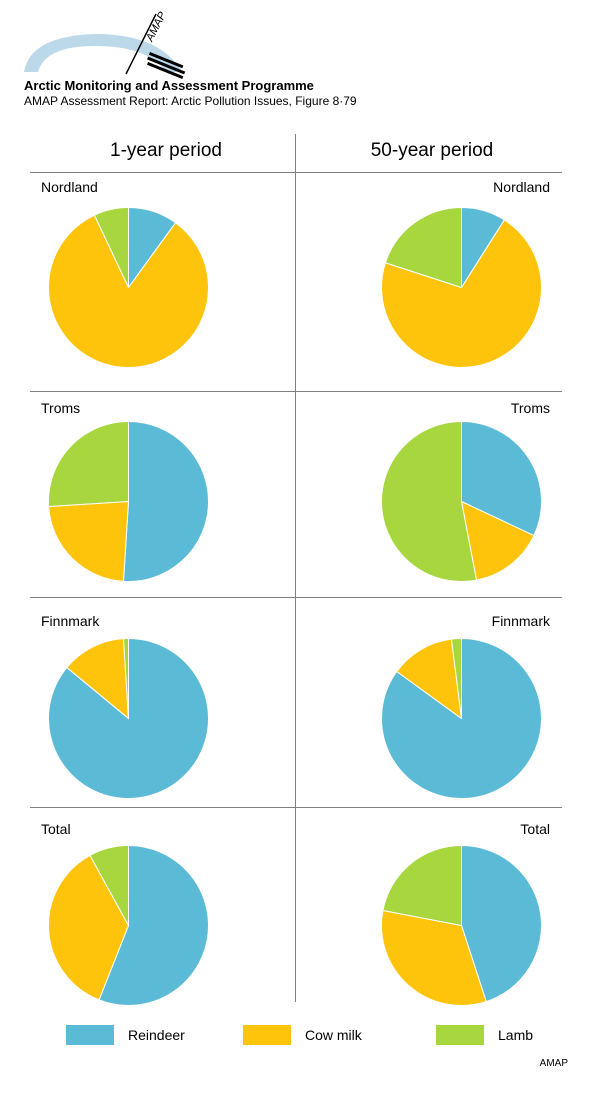 The height and width of the screenshot is (1098, 592). What do you see at coordinates (530, 408) in the screenshot?
I see `region-label-troms-50yr: Troms` at bounding box center [530, 408].